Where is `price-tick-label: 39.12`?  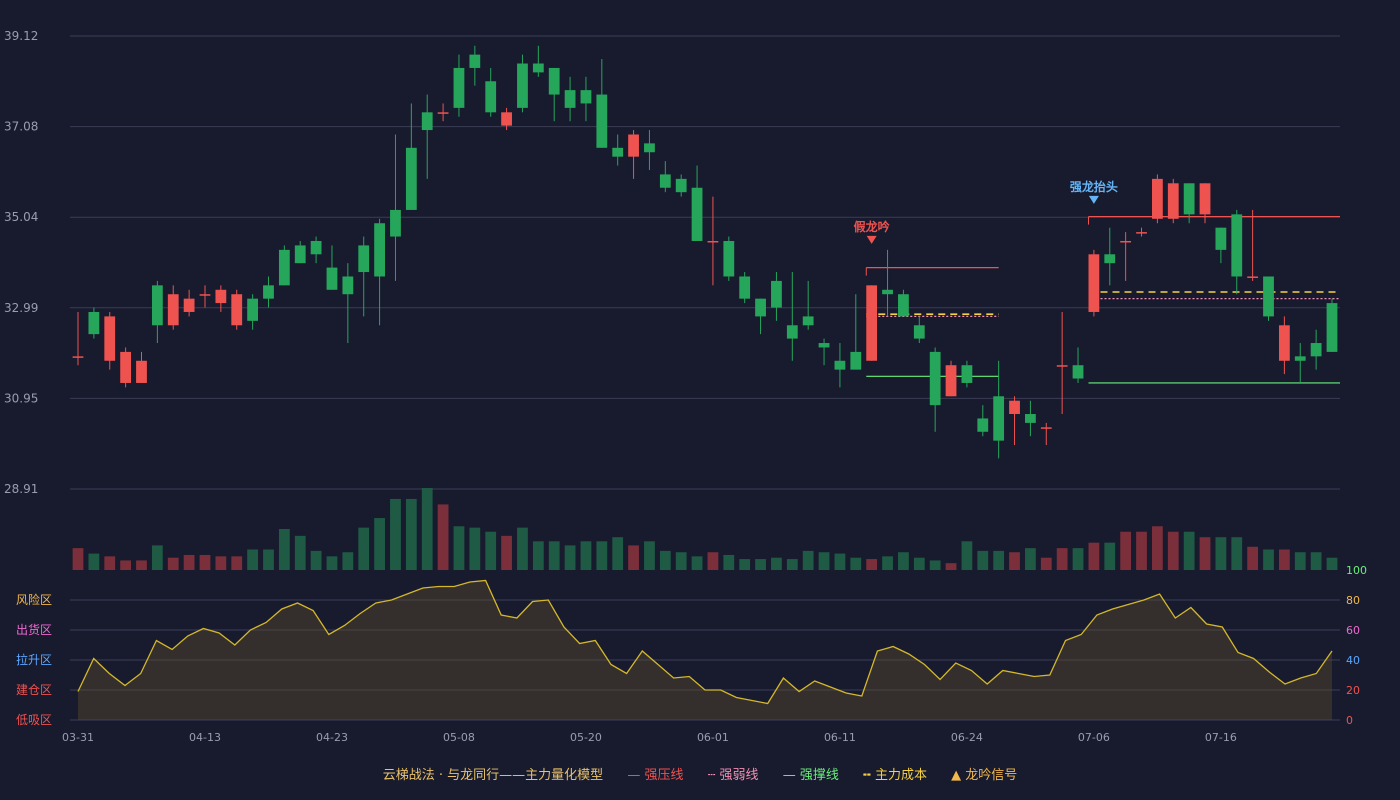
price-tick-label: 39.12 is located at coordinates (21, 36).